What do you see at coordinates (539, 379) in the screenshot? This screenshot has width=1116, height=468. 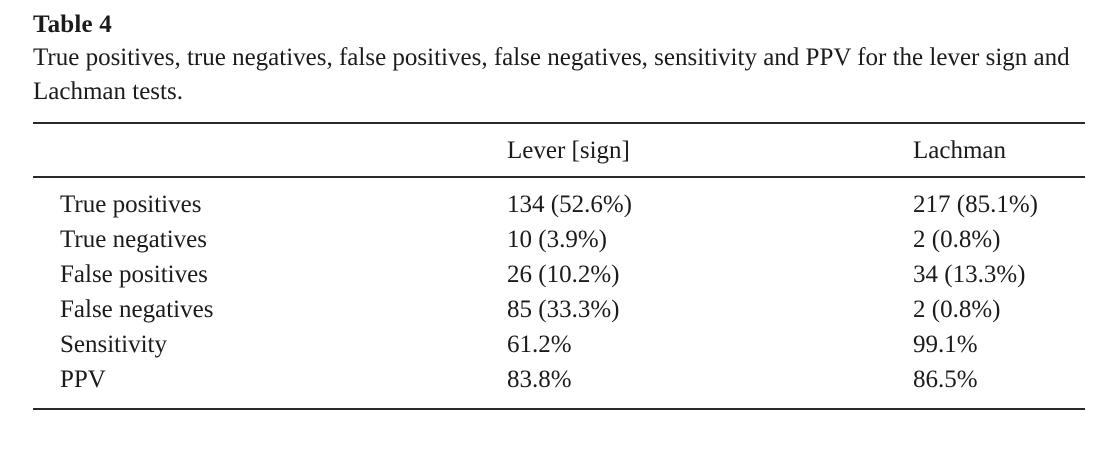 I see `lever-value: 83.8%` at bounding box center [539, 379].